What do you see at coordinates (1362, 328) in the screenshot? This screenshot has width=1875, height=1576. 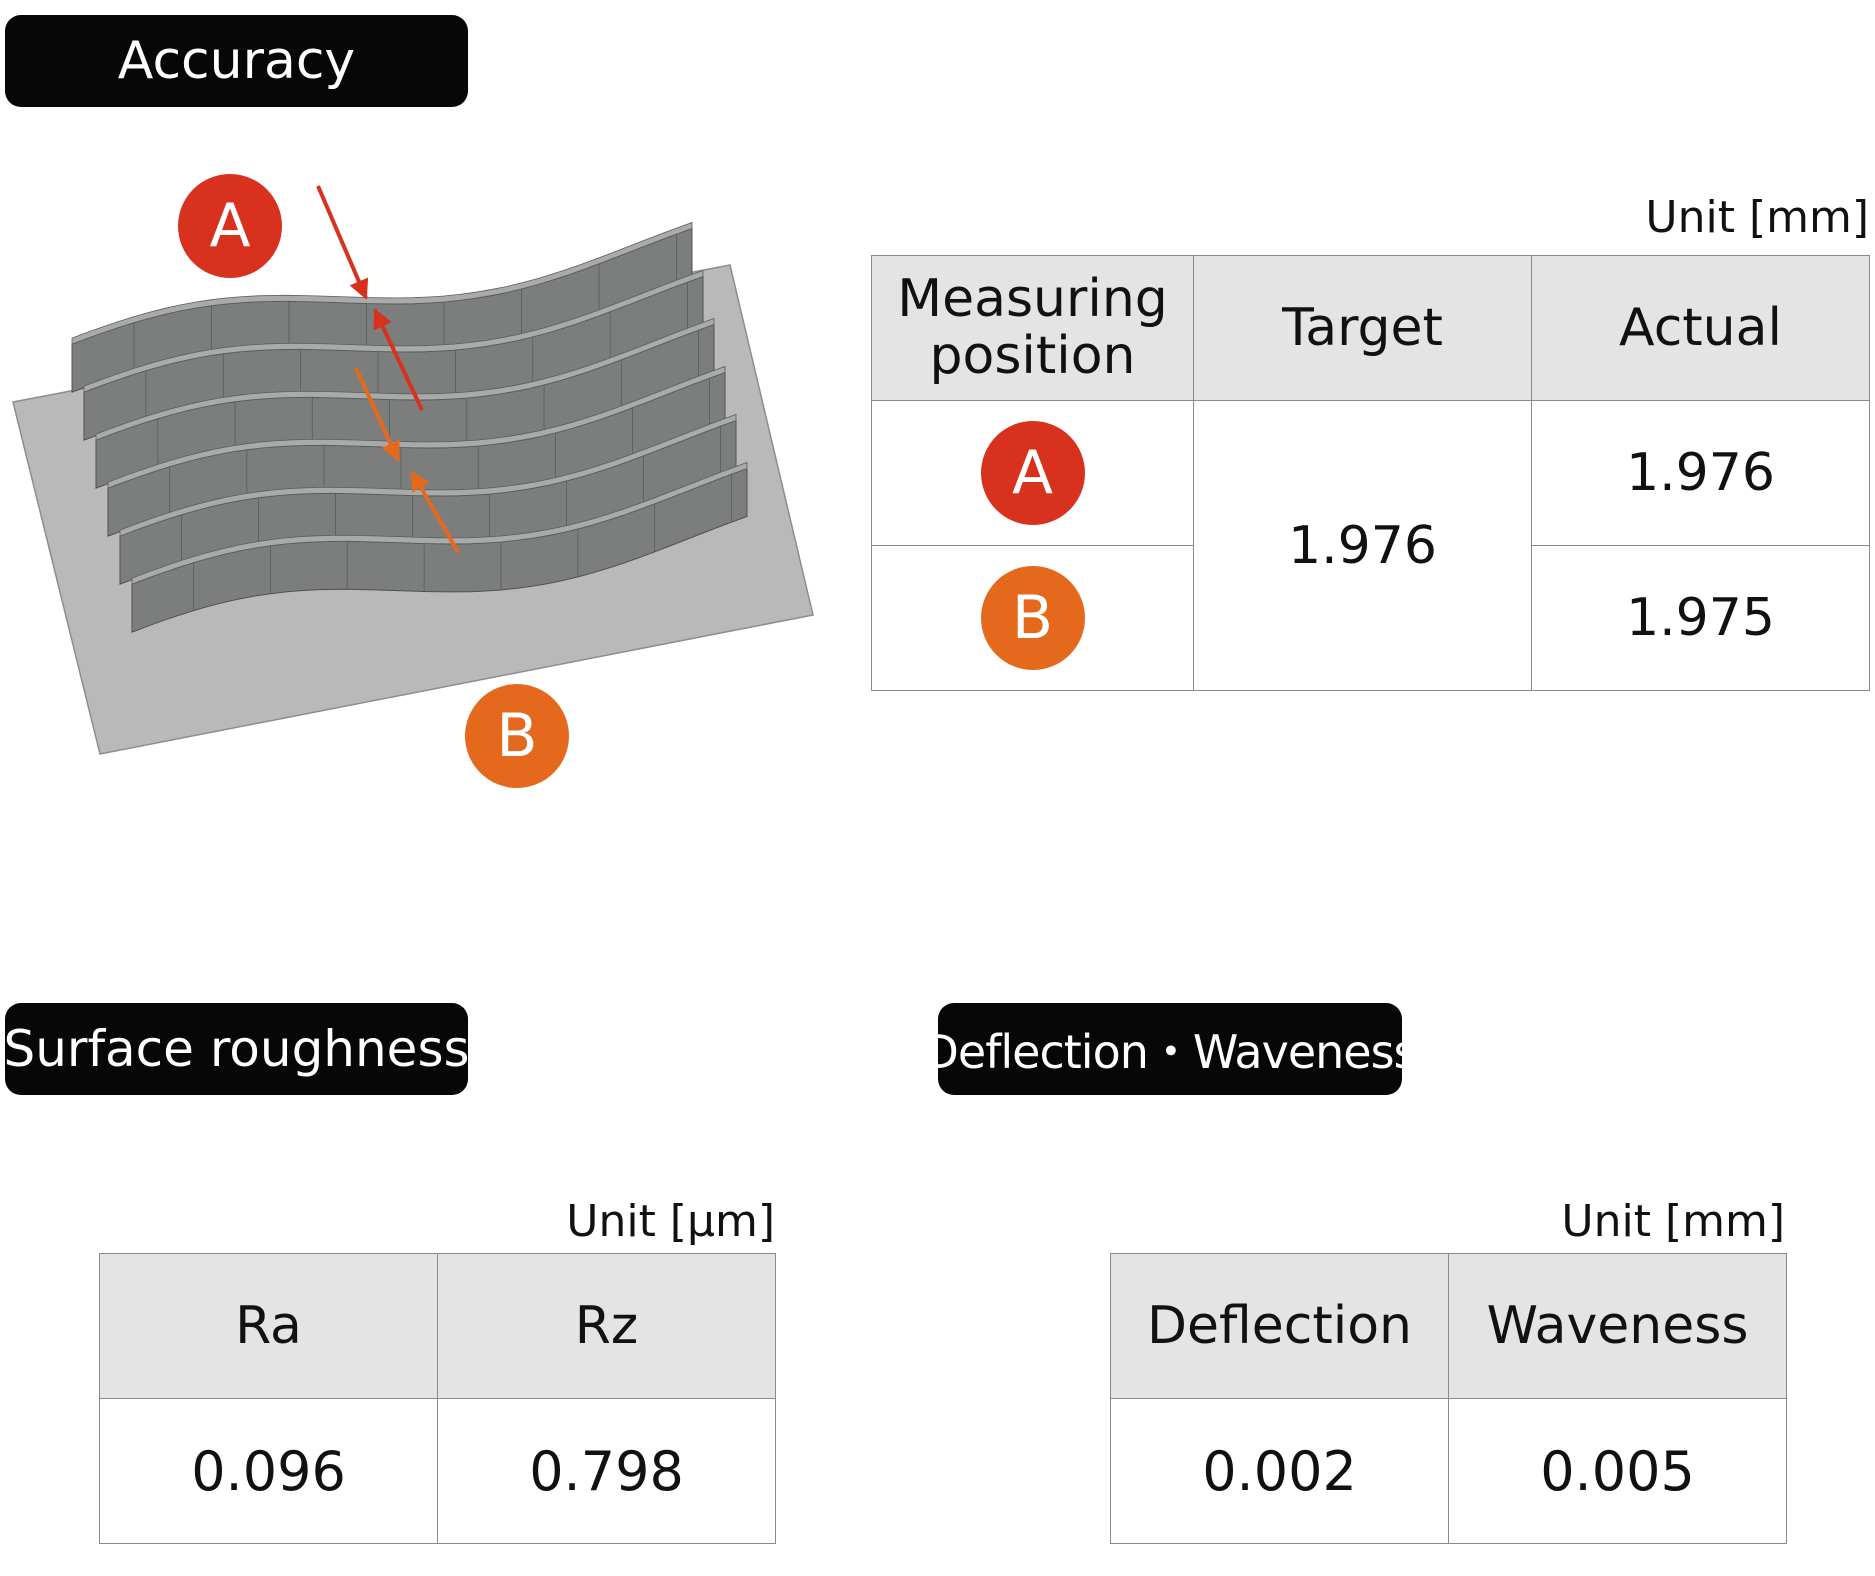 I see `header-target: Target` at bounding box center [1362, 328].